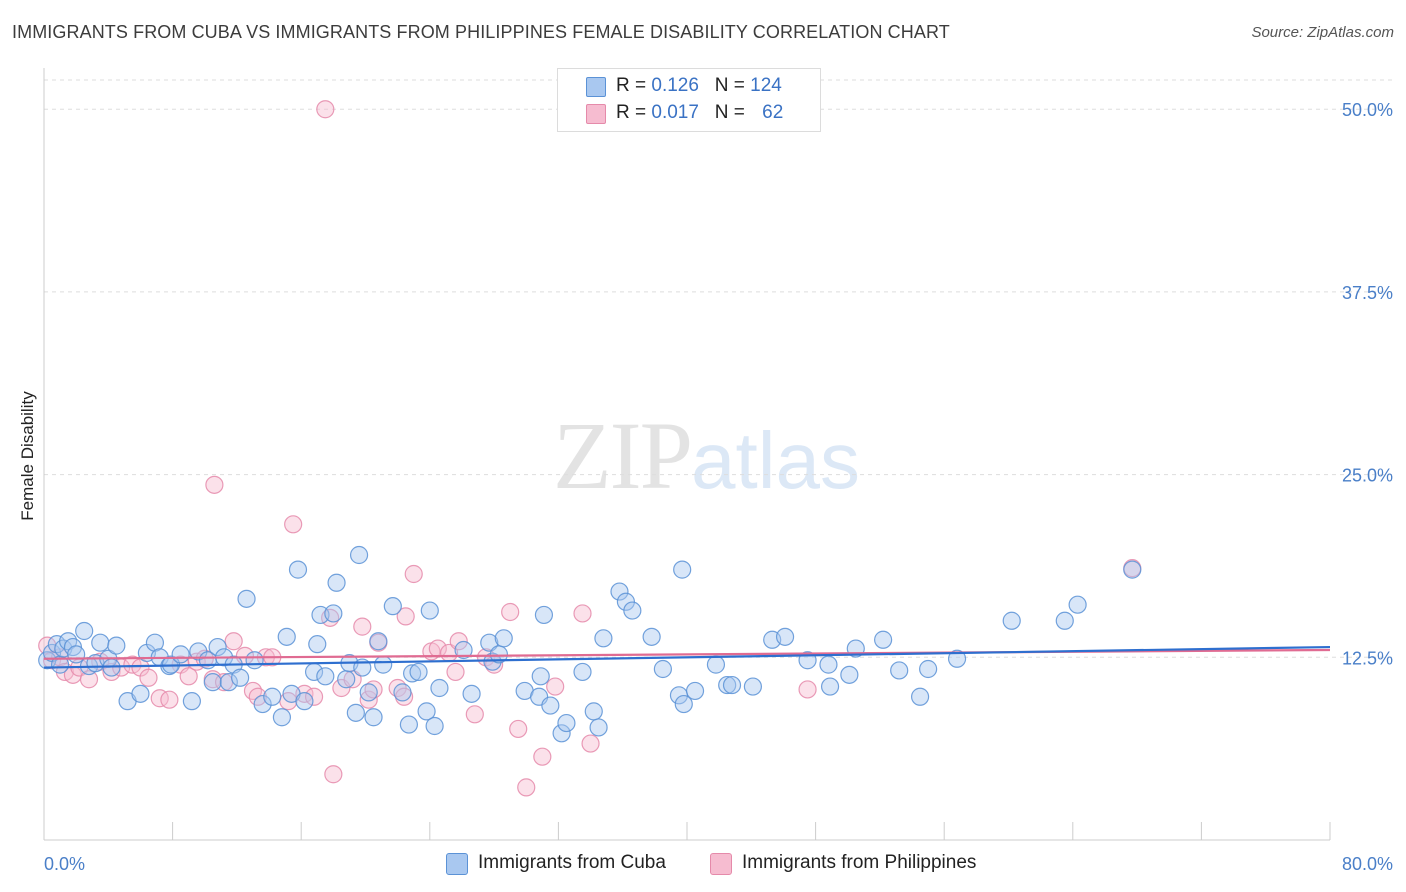  What do you see at coordinates (634, 85) in the screenshot?
I see `legend-r-label-cuba: R =` at bounding box center [634, 85].